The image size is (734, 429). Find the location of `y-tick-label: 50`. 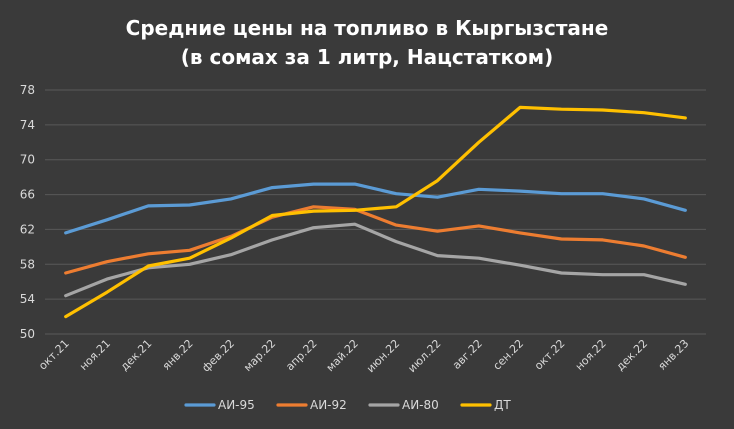

y-tick-label: 50 is located at coordinates (27, 334).